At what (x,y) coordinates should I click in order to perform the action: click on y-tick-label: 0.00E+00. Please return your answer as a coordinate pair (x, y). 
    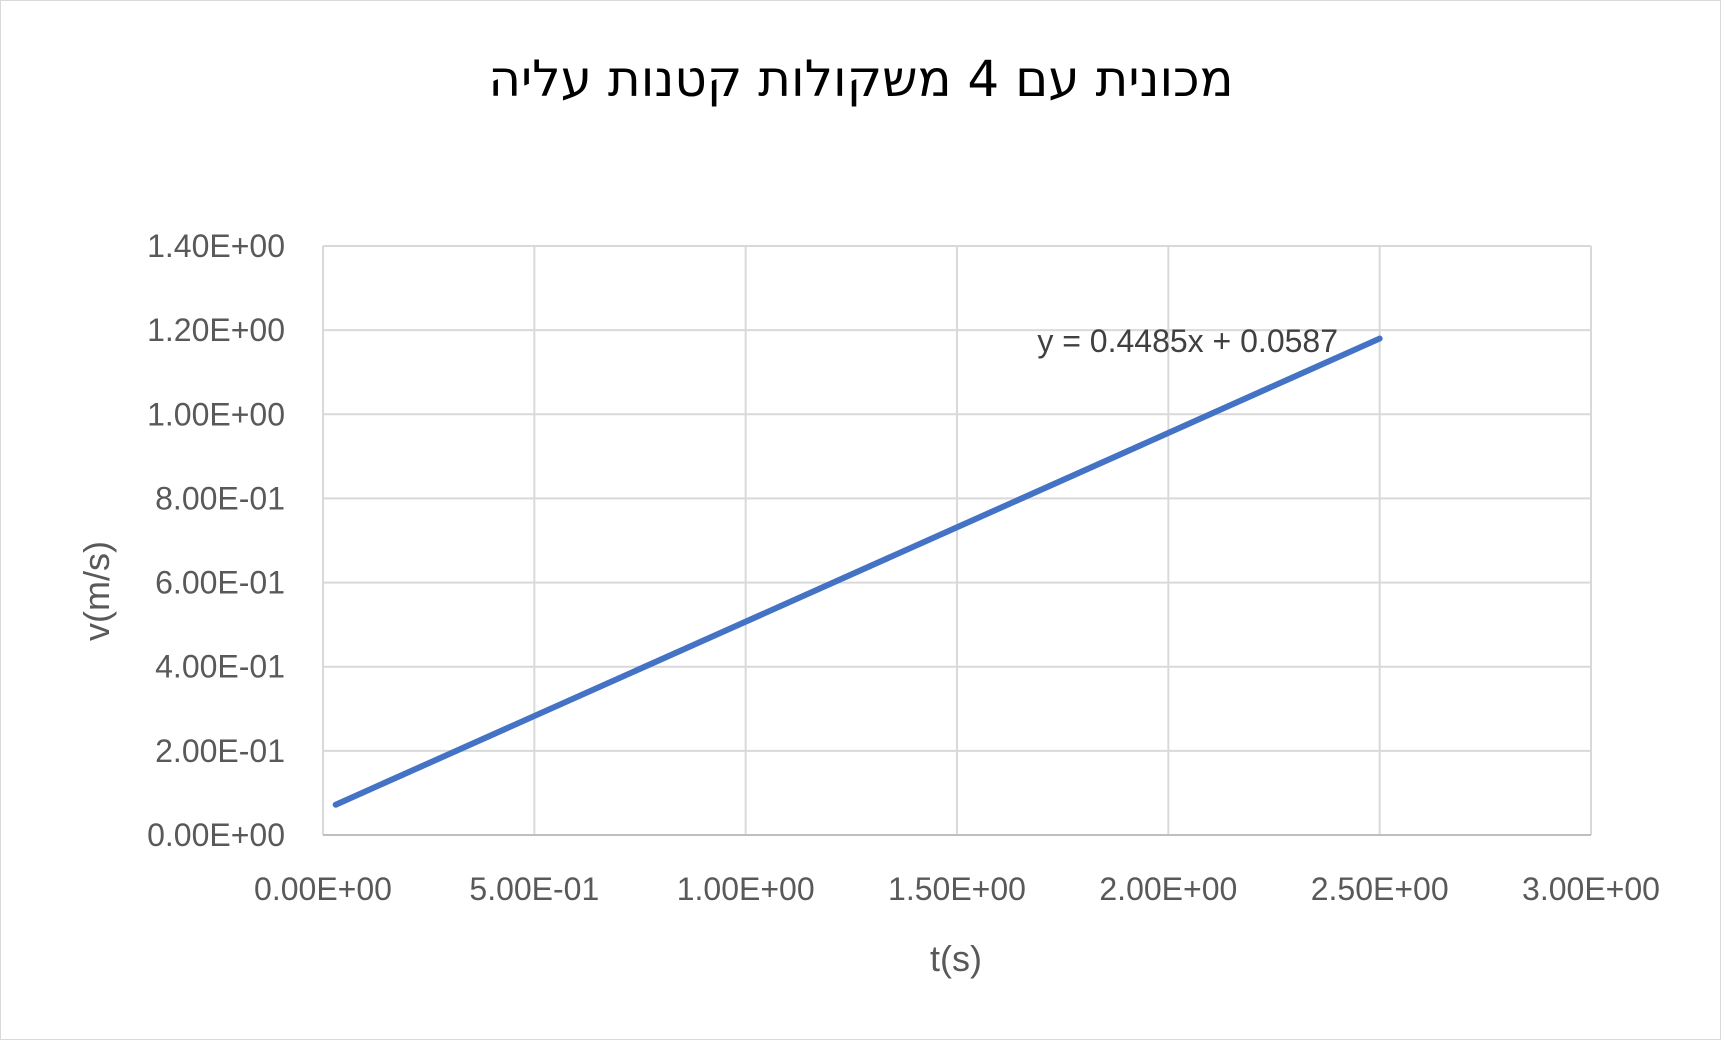
    Looking at the image, I should click on (216, 835).